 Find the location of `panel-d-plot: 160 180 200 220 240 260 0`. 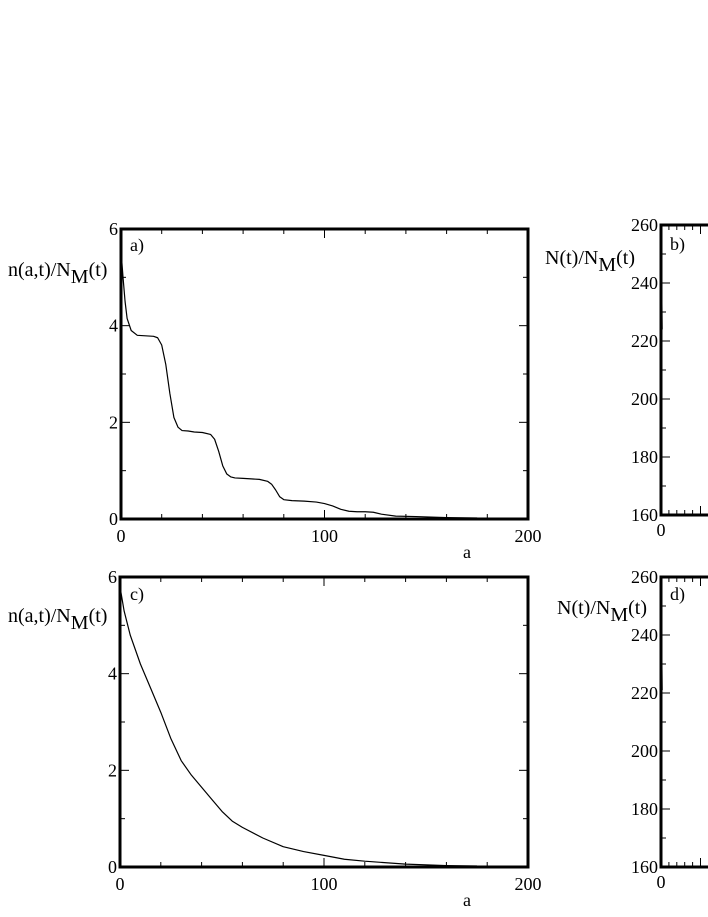

panel-d-plot: 160 180 200 220 240 260 0 is located at coordinates (669, 729).